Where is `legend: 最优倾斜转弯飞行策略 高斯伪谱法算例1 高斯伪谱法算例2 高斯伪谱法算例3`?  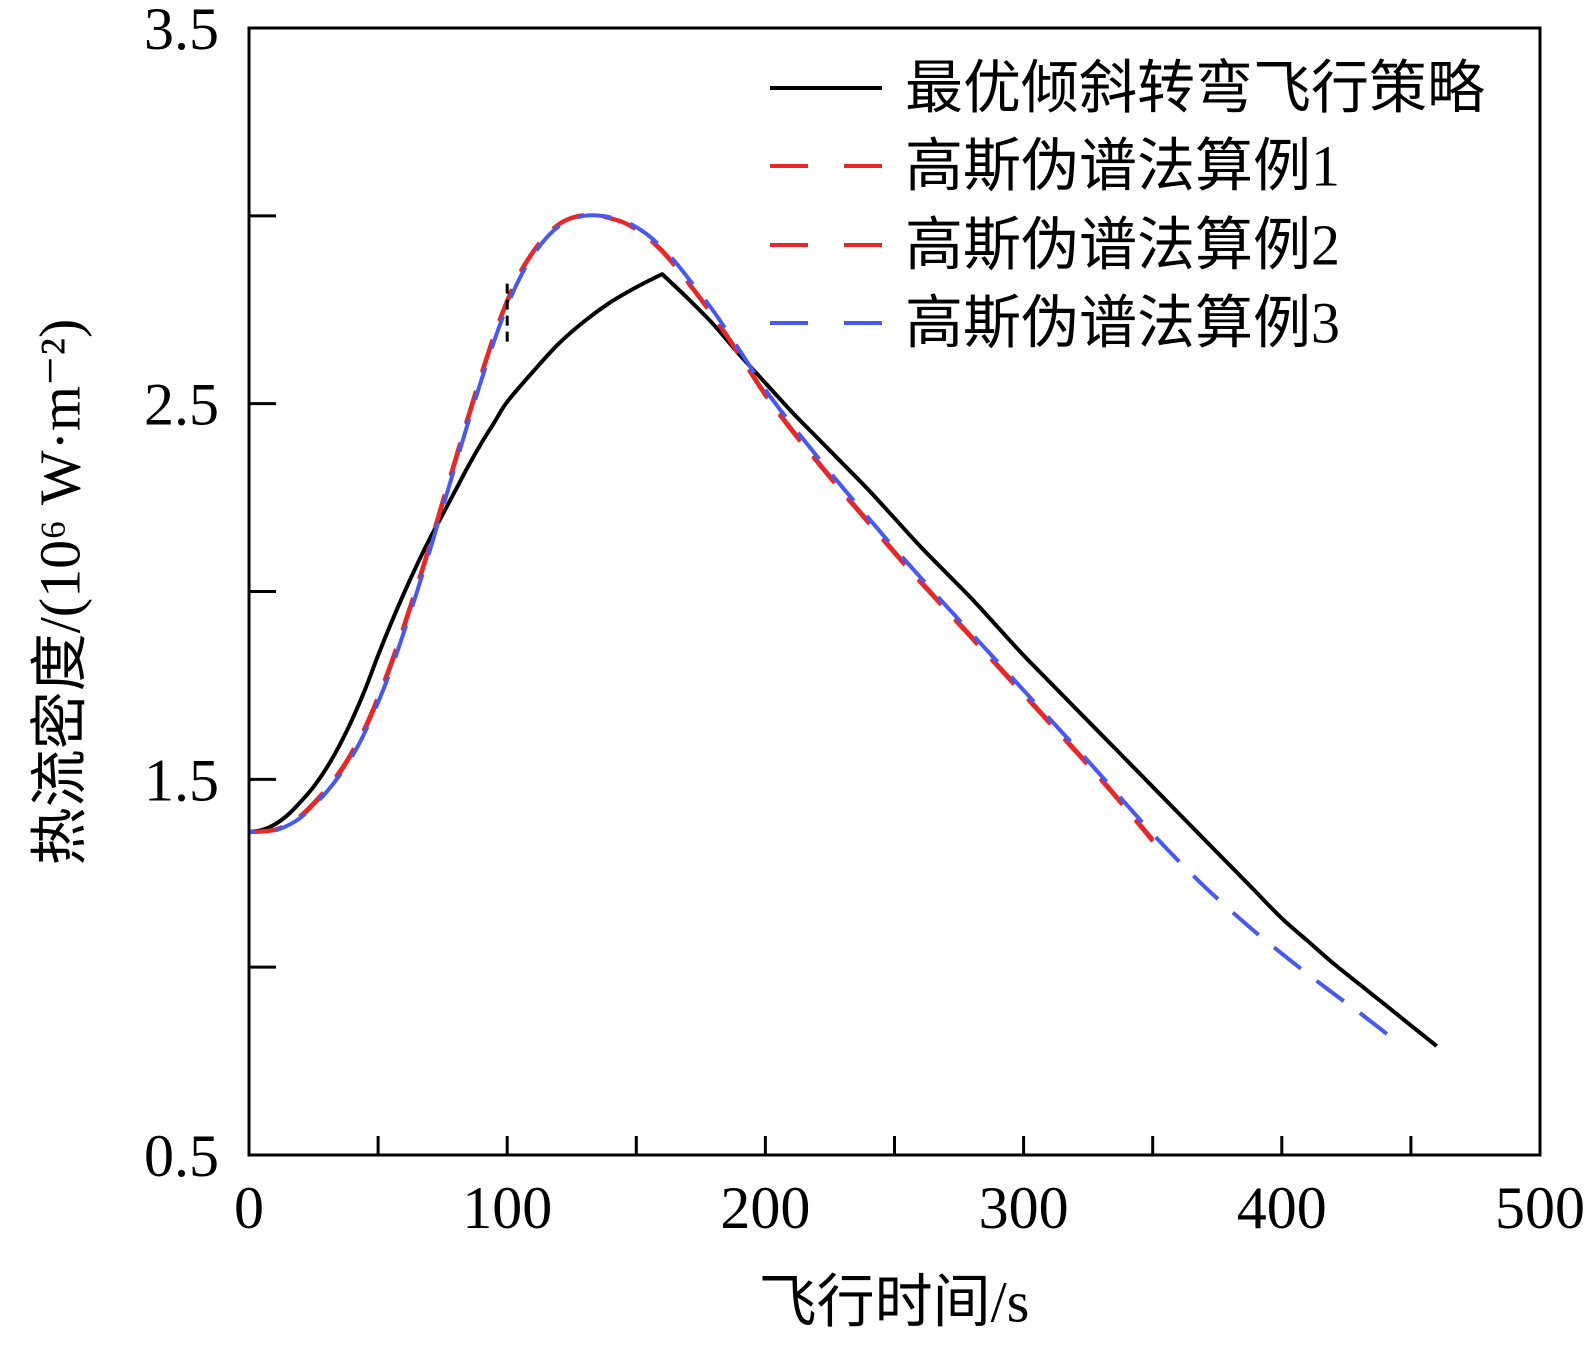 legend: 最优倾斜转弯飞行策略 高斯伪谱法算例1 高斯伪谱法算例2 高斯伪谱法算例3 is located at coordinates (1127, 206).